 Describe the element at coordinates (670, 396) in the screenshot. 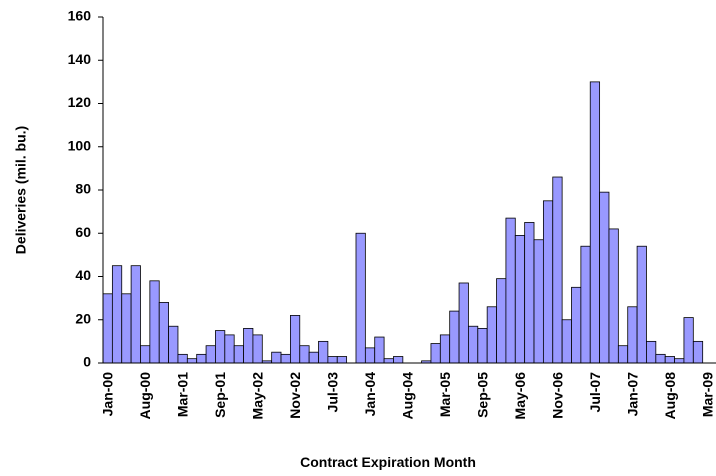

I see `x-tick-label: Aug-08` at that location.